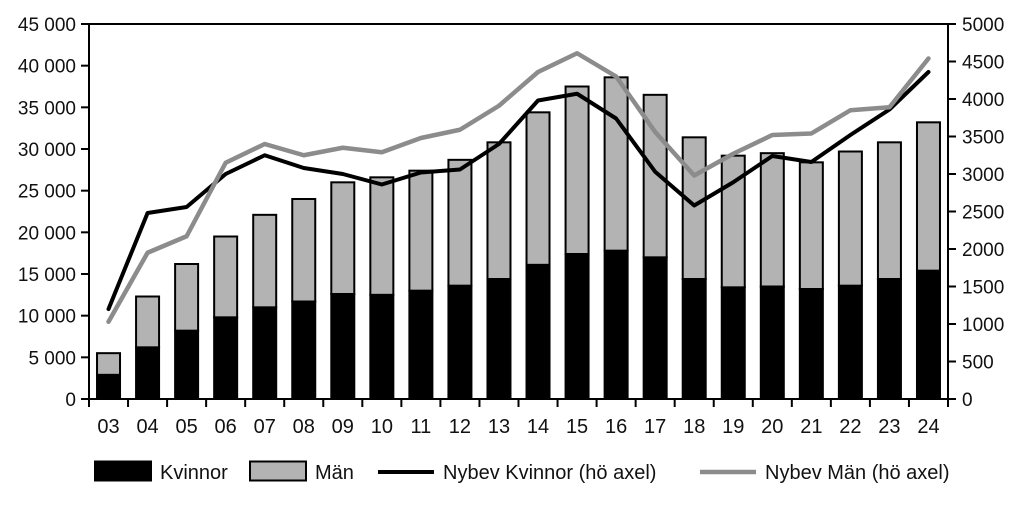 The width and height of the screenshot is (1021, 510). What do you see at coordinates (857, 473) in the screenshot?
I see `legend-label: Nybev Män (hö axel)` at bounding box center [857, 473].